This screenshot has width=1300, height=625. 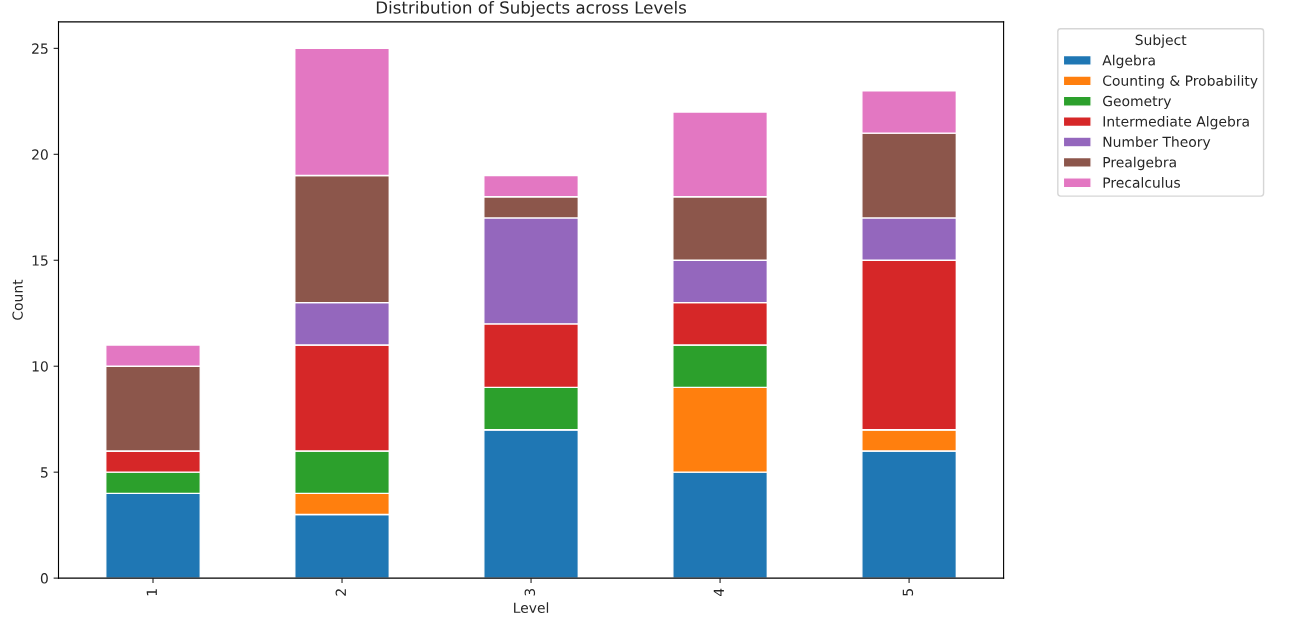 What do you see at coordinates (40, 48) in the screenshot?
I see `y-tick-label: 25` at bounding box center [40, 48].